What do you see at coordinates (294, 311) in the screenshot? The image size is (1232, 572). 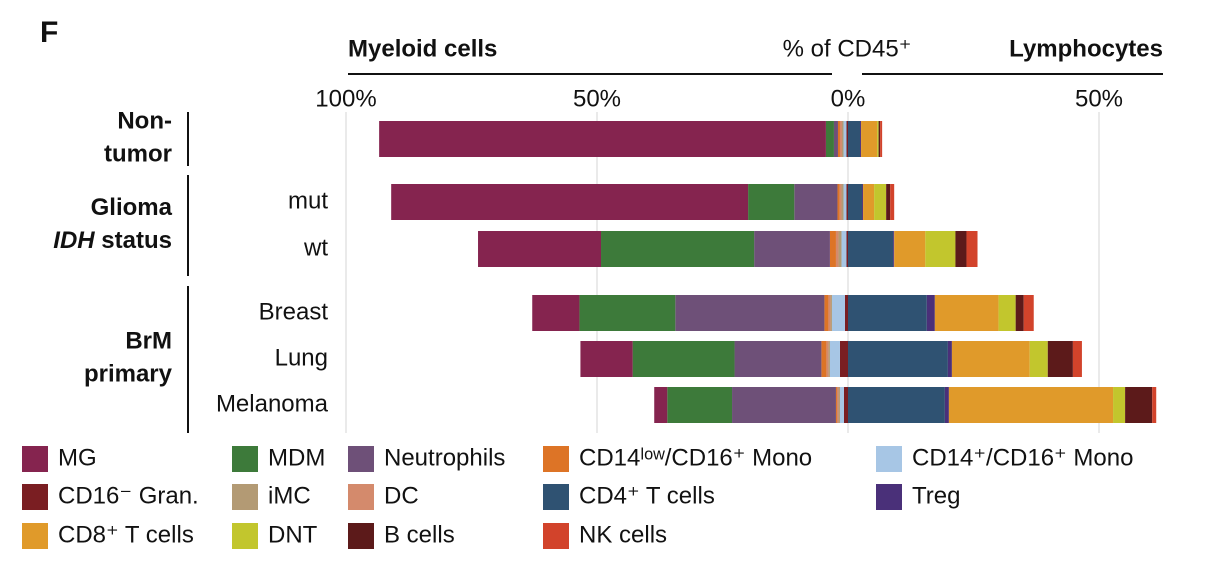 I see `category-label: Breast` at bounding box center [294, 311].